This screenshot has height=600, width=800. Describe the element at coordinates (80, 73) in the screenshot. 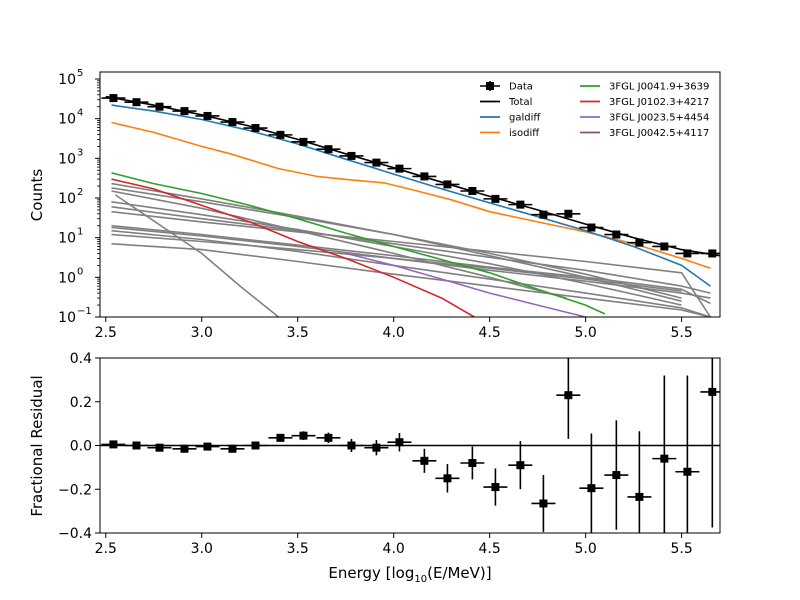

I see `top-y-tick-exponent: 5` at that location.